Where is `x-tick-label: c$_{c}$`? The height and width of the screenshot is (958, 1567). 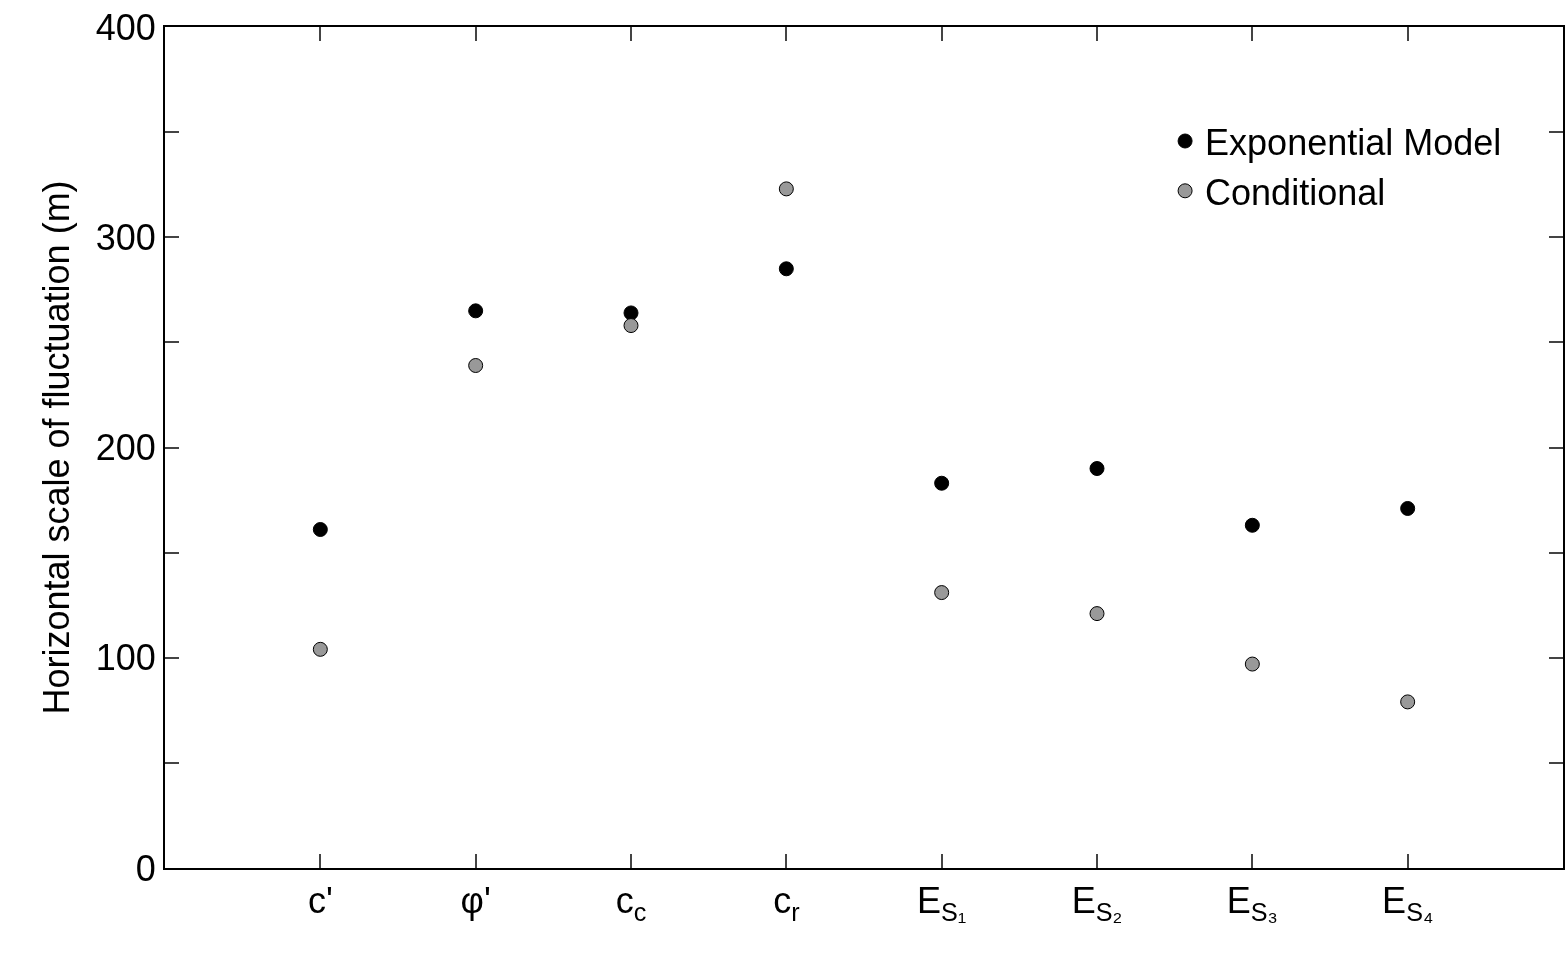
x-tick-label: c$_{c}$ is located at coordinates (631, 903).